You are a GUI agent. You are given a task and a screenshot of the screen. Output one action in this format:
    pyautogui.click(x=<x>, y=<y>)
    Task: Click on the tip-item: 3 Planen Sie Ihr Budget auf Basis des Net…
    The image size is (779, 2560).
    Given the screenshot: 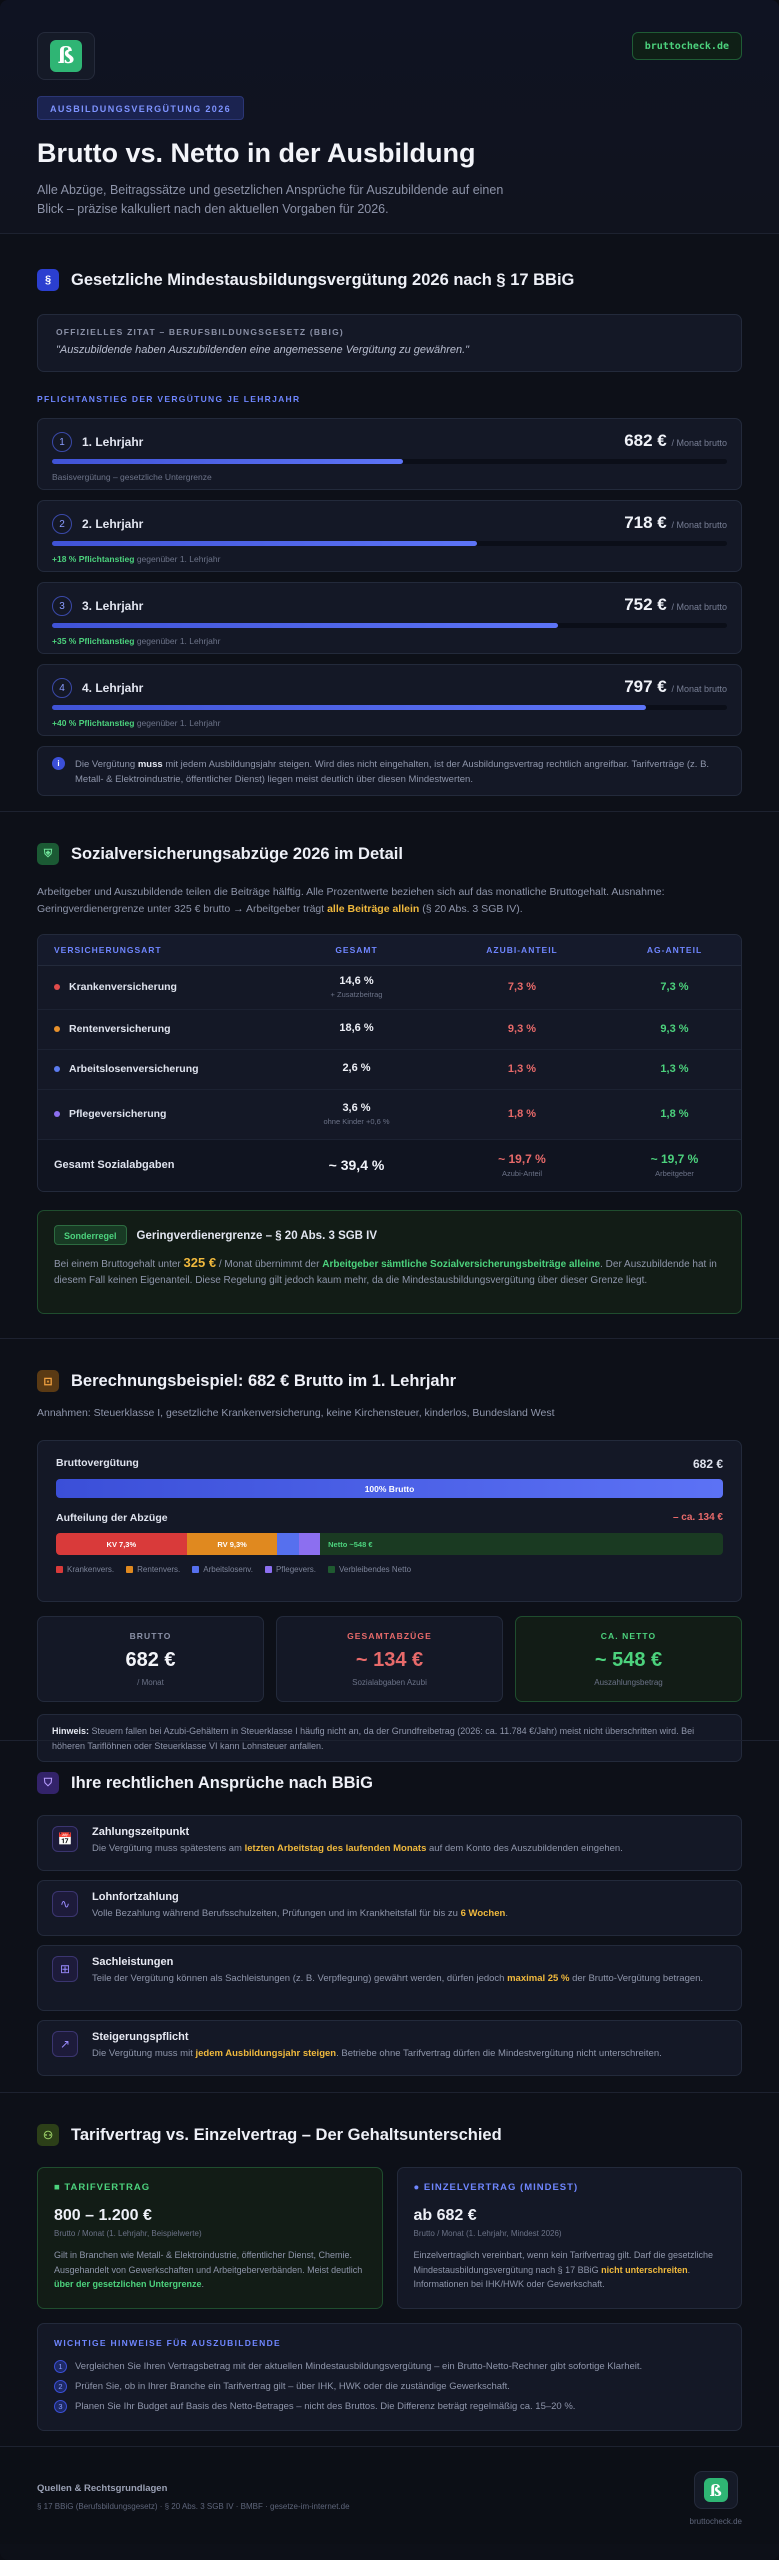 What is the action you would take?
    pyautogui.click(x=389, y=2406)
    